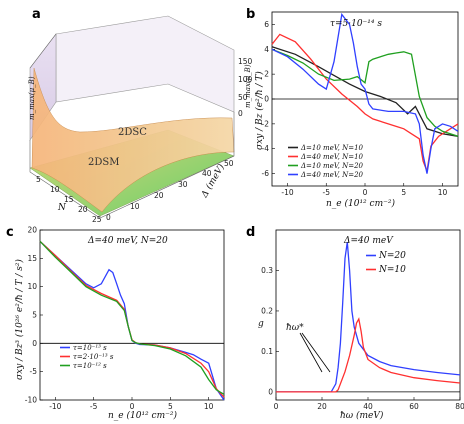 The width and height of the screenshot is (464, 424). What do you see at coordinates (267, 270) in the screenshot?
I see `panel-d-y-tick-label: 0.3` at bounding box center [267, 270].